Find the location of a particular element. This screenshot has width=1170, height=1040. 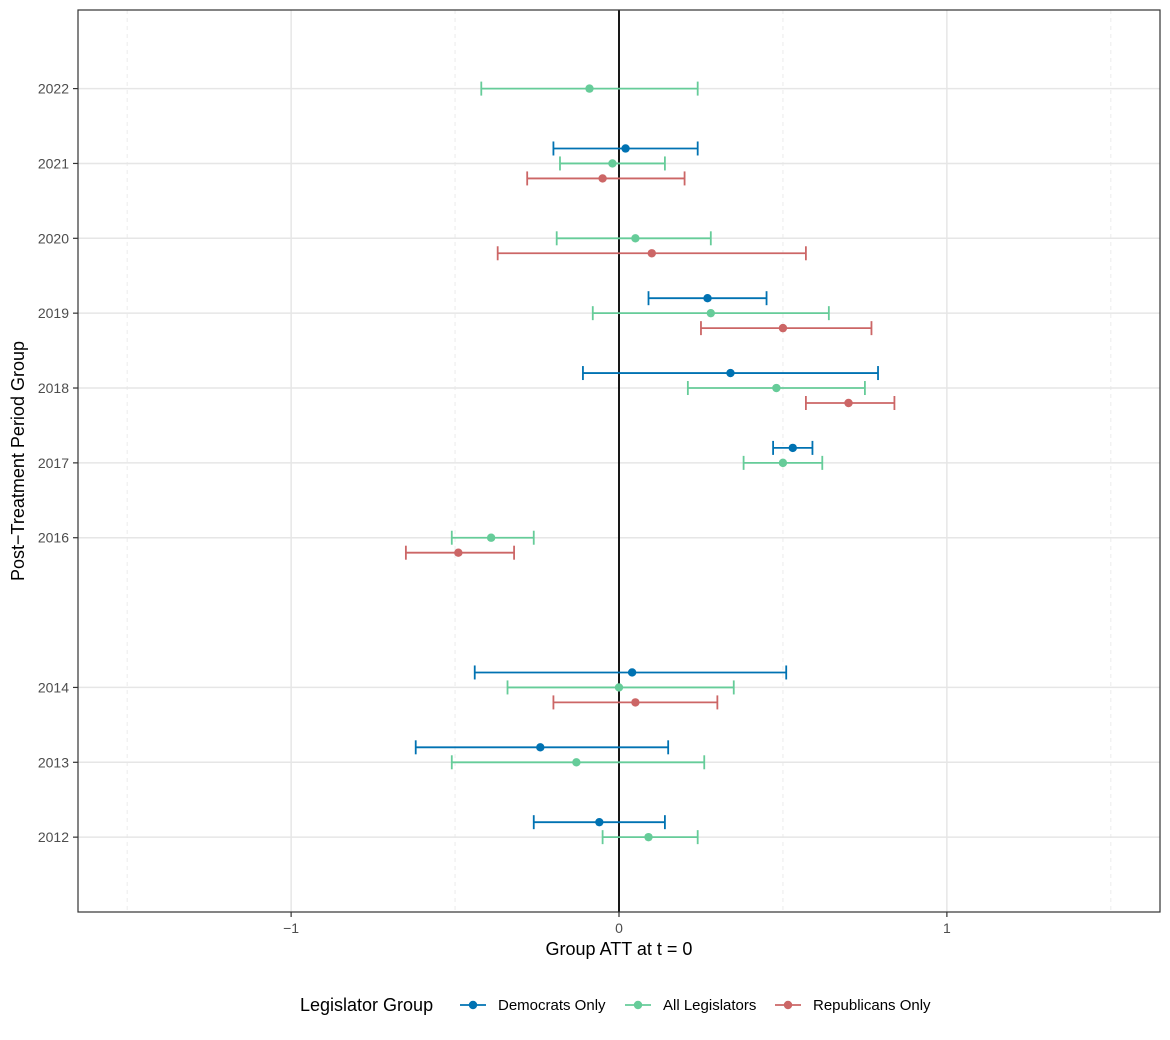

errorbar-democrats-only-2012 is located at coordinates (599, 822).